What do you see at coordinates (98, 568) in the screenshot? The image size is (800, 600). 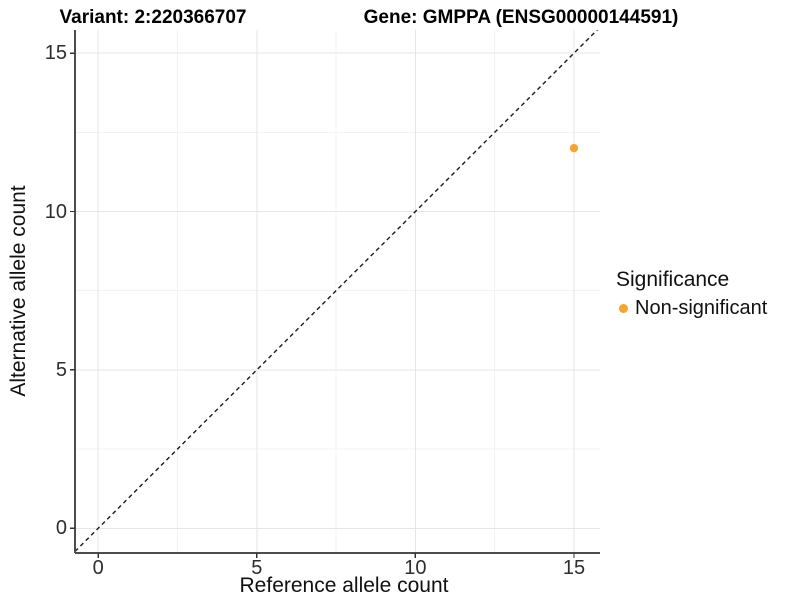 I see `x-tick-label: 0` at bounding box center [98, 568].